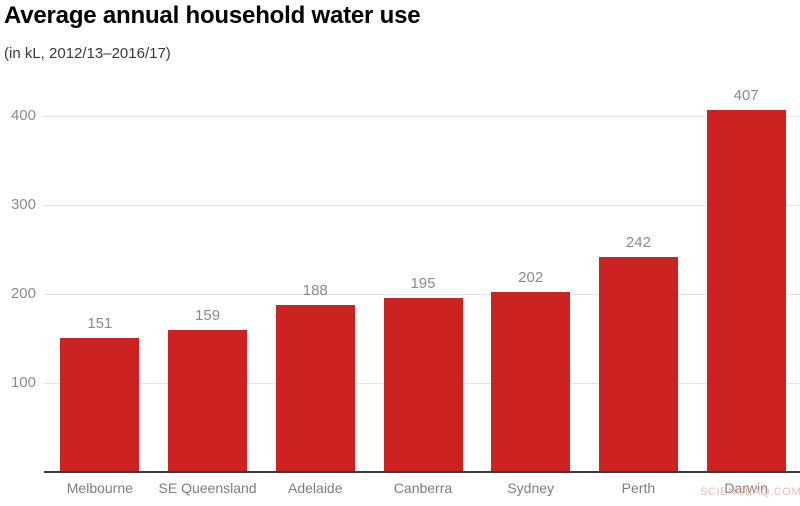 The image size is (800, 506). Describe the element at coordinates (531, 278) in the screenshot. I see `bar-value-label: 202` at that location.